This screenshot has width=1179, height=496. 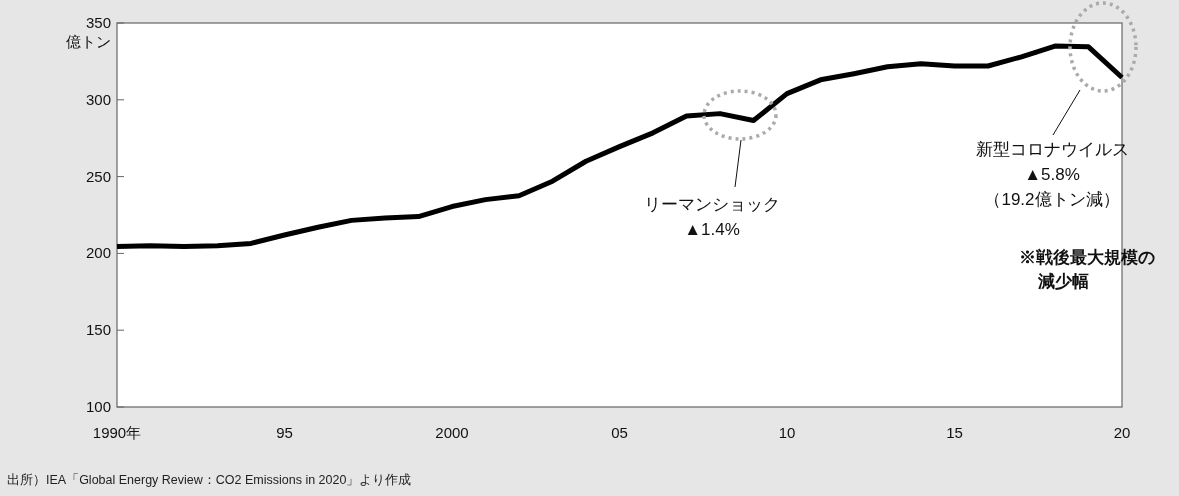 I want to click on x-tick-label: 1990年, so click(x=117, y=432).